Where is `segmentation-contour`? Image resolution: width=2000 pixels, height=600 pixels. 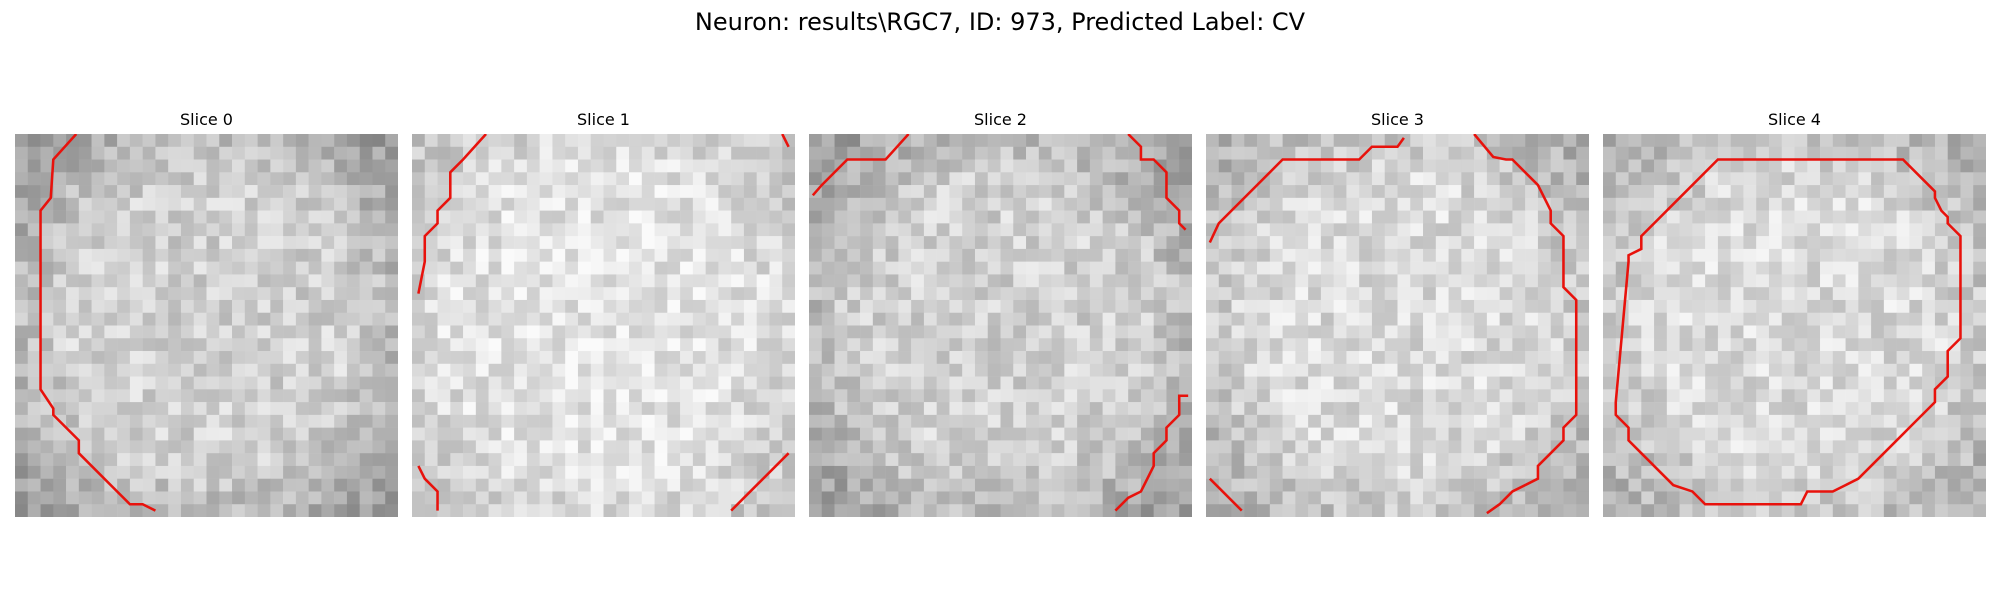 segmentation-contour is located at coordinates (428, 488).